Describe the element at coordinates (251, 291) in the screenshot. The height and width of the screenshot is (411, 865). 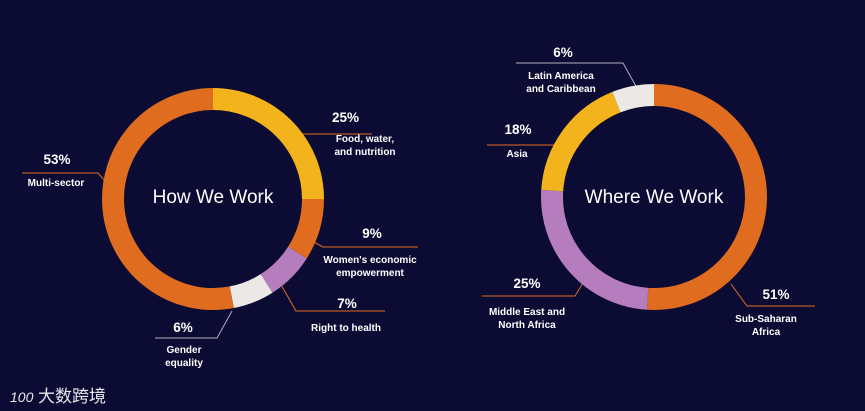
I see `donut-slice-gender-equality` at that location.